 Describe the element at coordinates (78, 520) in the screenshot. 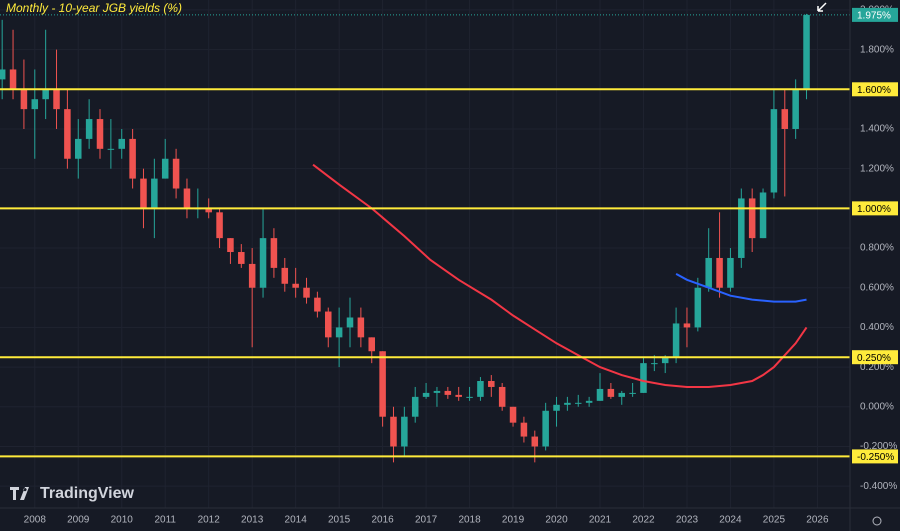

I see `x-tick-label: 2009` at that location.